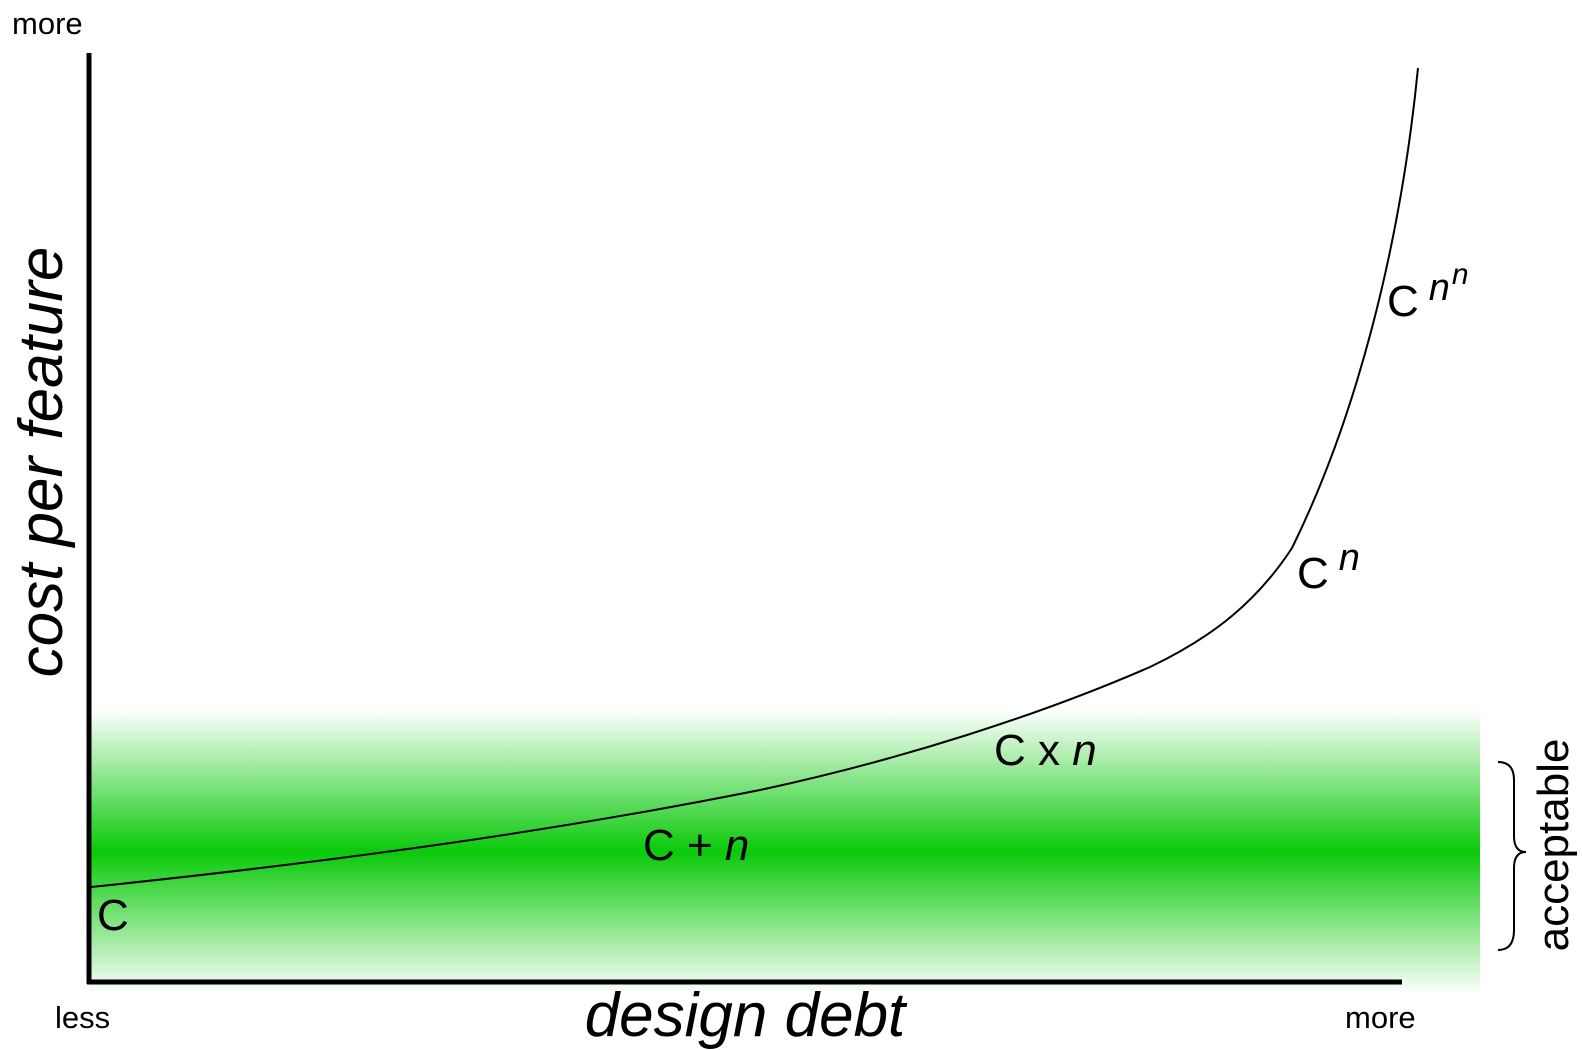 This screenshot has width=1582, height=1050. I want to click on curve-label-c-text: C, so click(113, 915).